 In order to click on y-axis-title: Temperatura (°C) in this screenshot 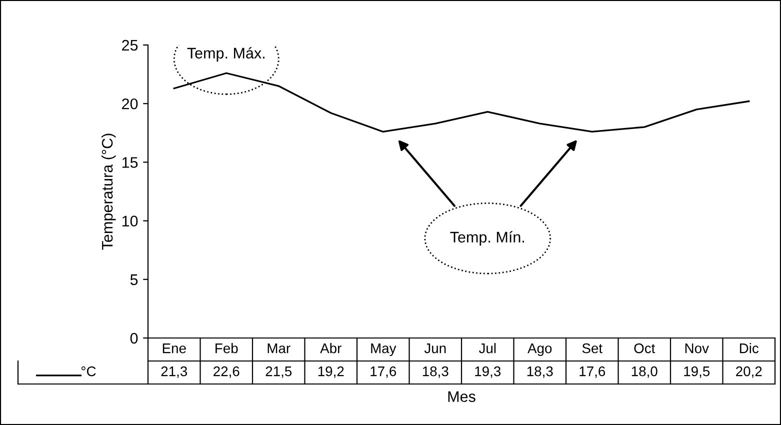, I will do `click(108, 192)`.